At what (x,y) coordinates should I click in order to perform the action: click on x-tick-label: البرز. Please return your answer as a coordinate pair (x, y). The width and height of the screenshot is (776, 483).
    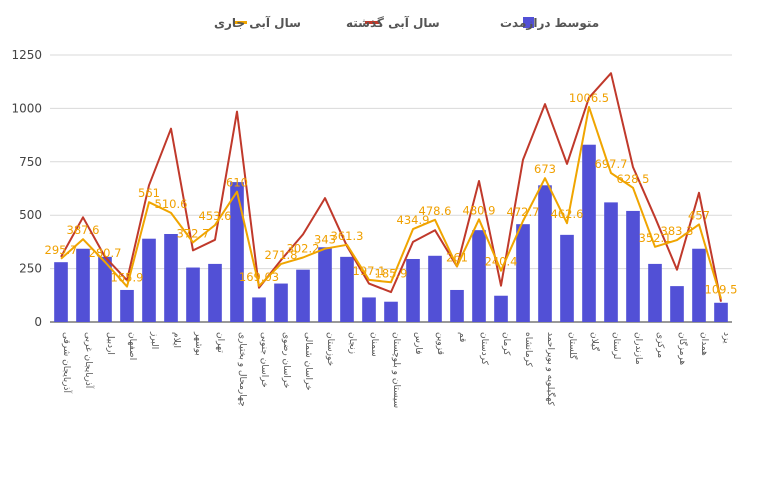
    Looking at the image, I should click on (154, 340).